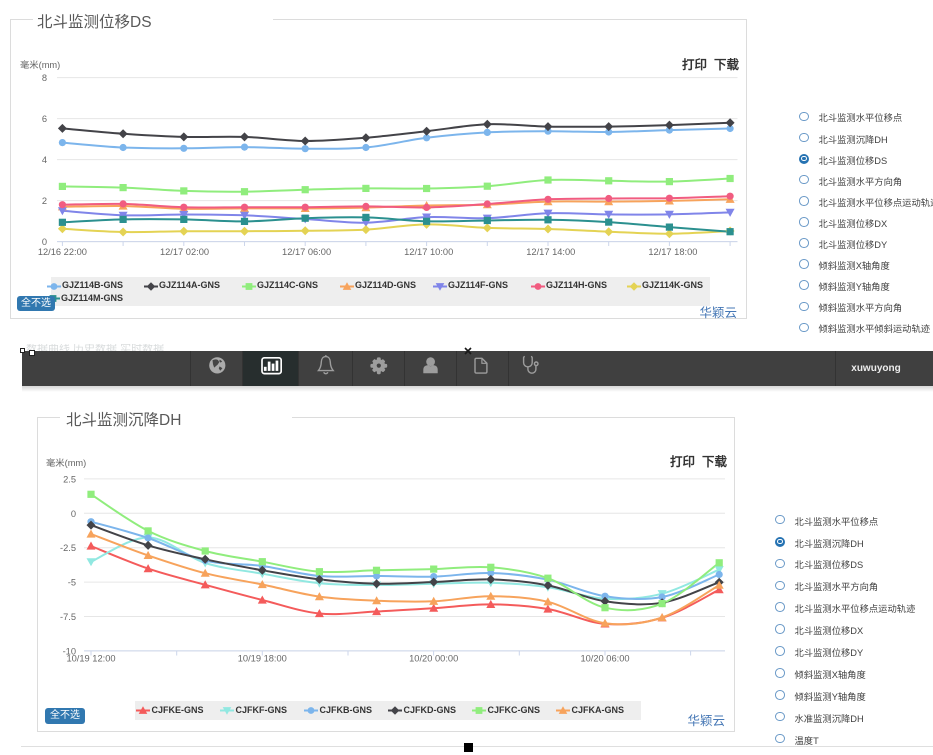  Describe the element at coordinates (428, 252) in the screenshot. I see `svg-text: 12/17 10:00` at that location.